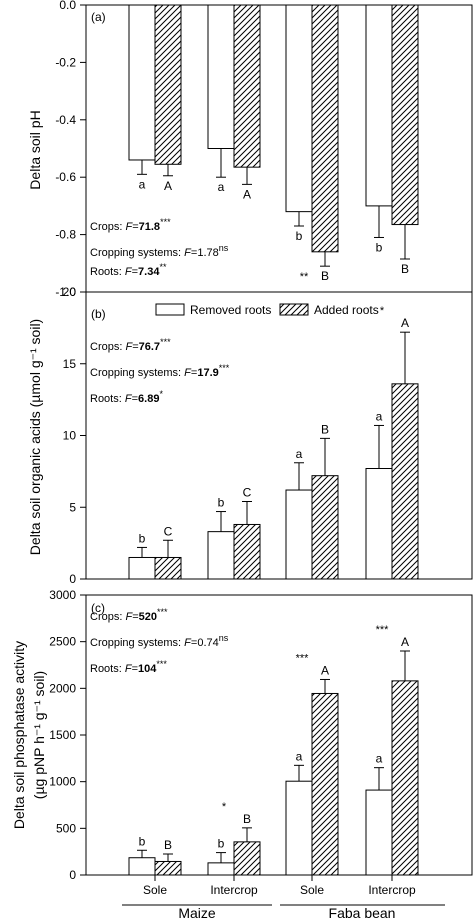 The image size is (474, 919). What do you see at coordinates (72, 579) in the screenshot?
I see `y-tick-label-b: 0` at bounding box center [72, 579].